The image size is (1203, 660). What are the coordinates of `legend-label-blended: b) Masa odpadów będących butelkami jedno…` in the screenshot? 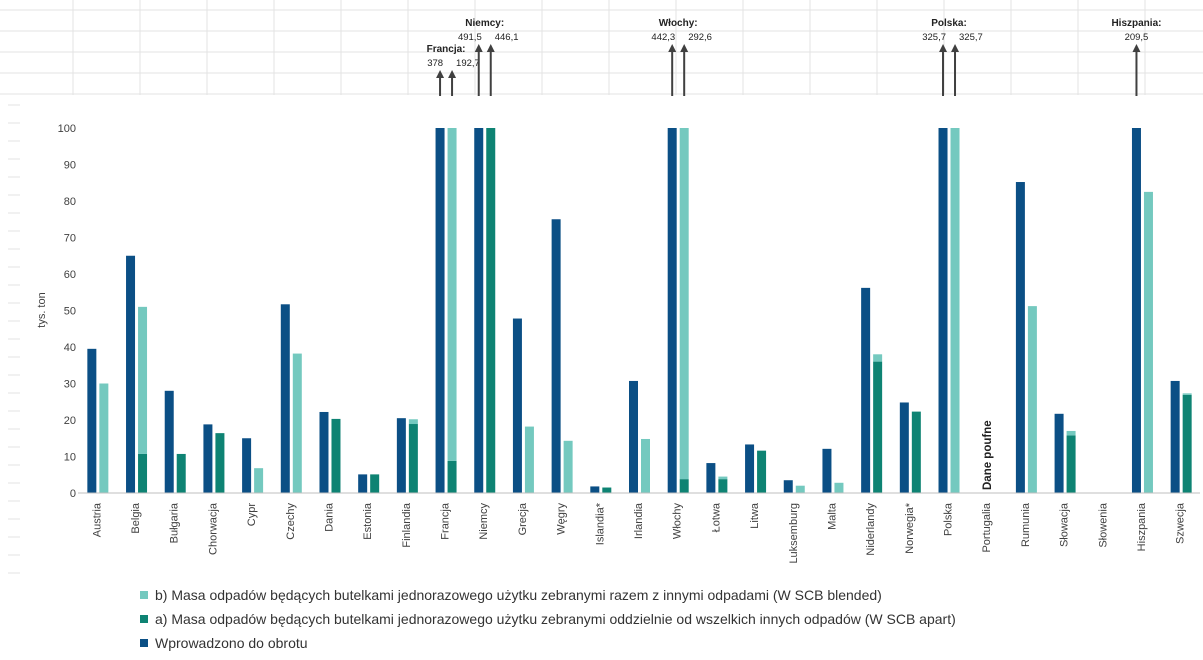 It's located at (518, 595).